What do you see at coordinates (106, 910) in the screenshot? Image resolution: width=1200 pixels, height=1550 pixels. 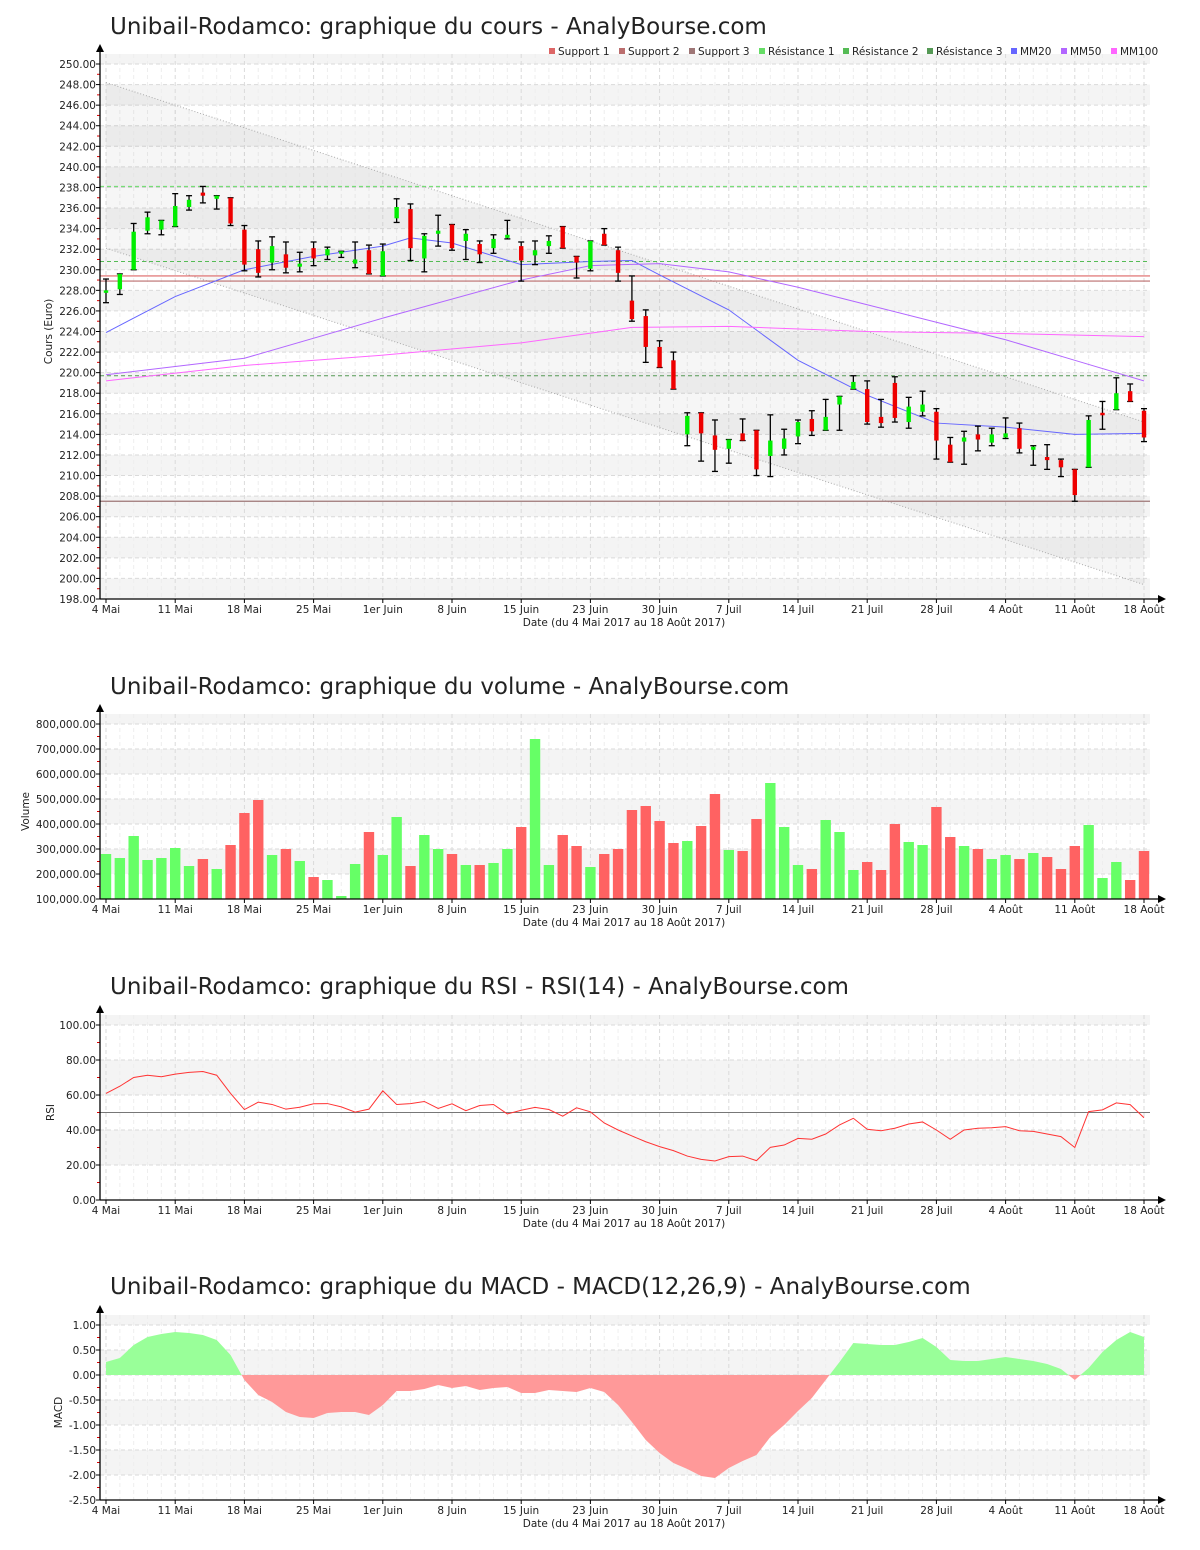 I see `x-tick-label: 4 Mai` at bounding box center [106, 910].